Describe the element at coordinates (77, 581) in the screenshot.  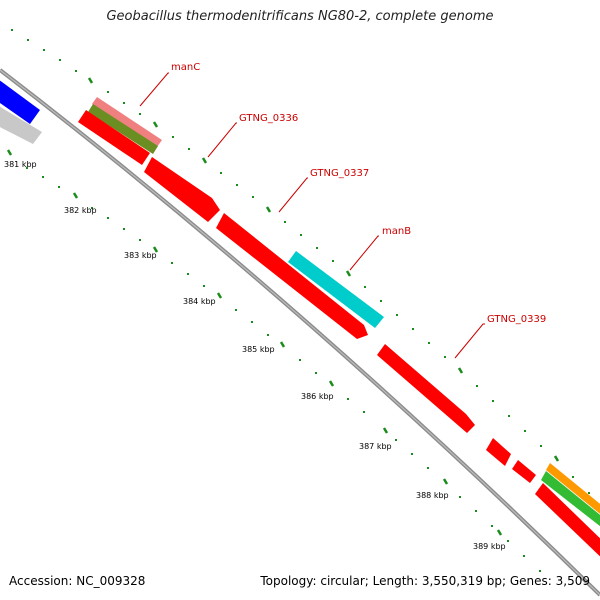
I see `accession-text: Accession: NC_009328` at that location.